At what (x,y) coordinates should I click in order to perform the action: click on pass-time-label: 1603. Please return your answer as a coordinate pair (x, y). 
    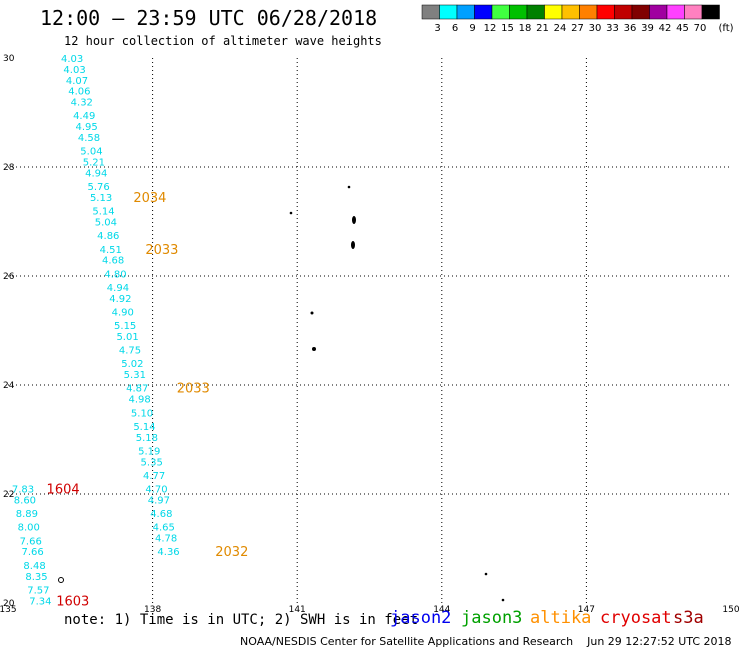
    Looking at the image, I should click on (72, 601).